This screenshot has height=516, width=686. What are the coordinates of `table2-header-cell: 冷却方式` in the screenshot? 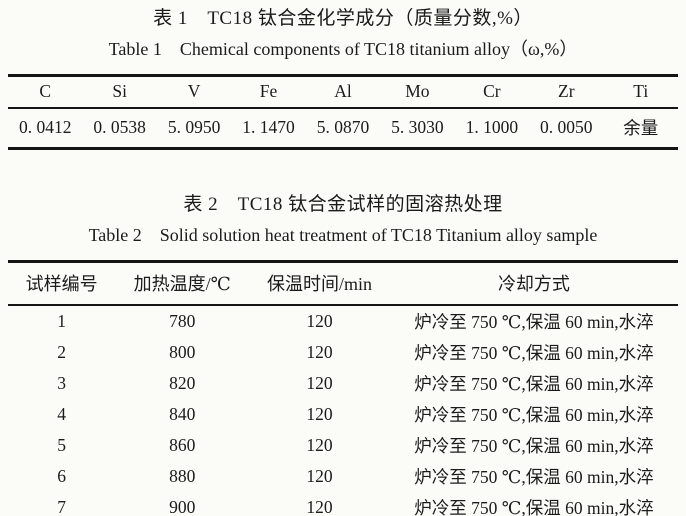 It's located at (533, 283).